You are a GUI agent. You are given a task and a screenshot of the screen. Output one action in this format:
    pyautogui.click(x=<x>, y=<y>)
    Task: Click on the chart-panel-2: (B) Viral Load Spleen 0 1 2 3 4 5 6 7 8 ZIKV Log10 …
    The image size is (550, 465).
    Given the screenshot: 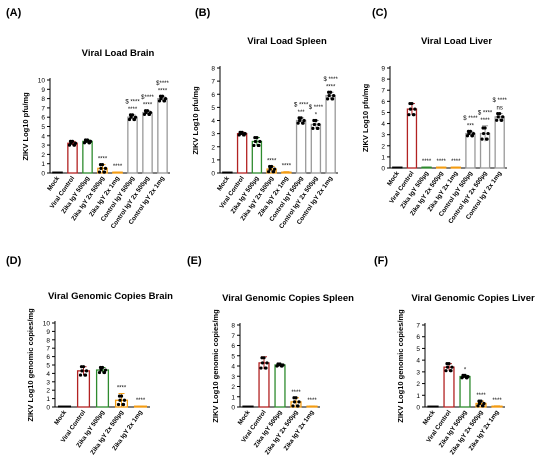 What is the action you would take?
    pyautogui.click(x=264, y=118)
    